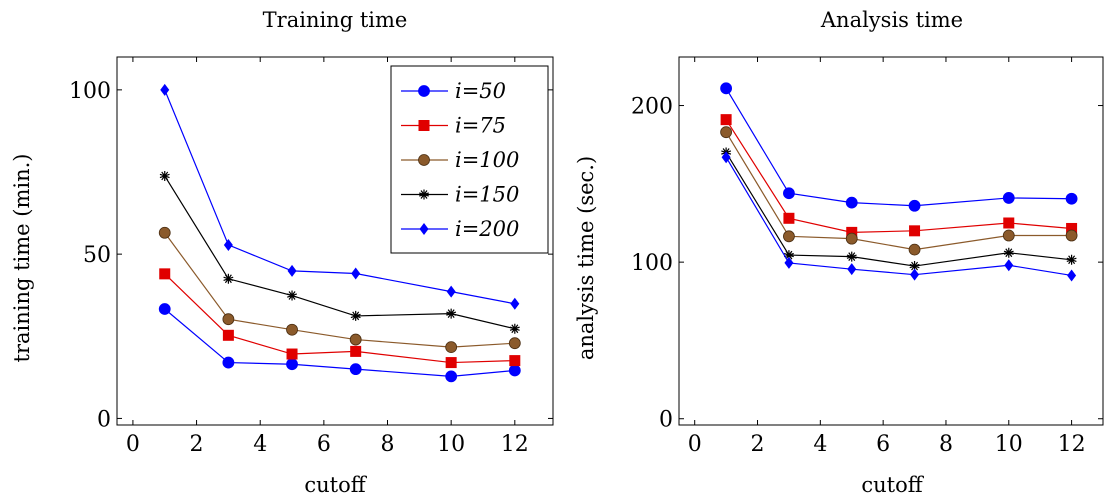 The image size is (1108, 497). Describe the element at coordinates (460, 229) in the screenshot. I see `legend-entry: i=200` at that location.